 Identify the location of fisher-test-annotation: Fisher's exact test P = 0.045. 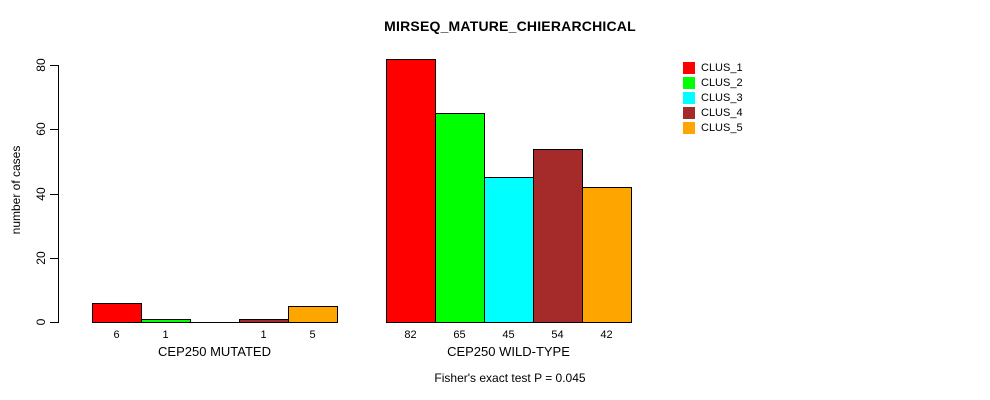
(510, 378).